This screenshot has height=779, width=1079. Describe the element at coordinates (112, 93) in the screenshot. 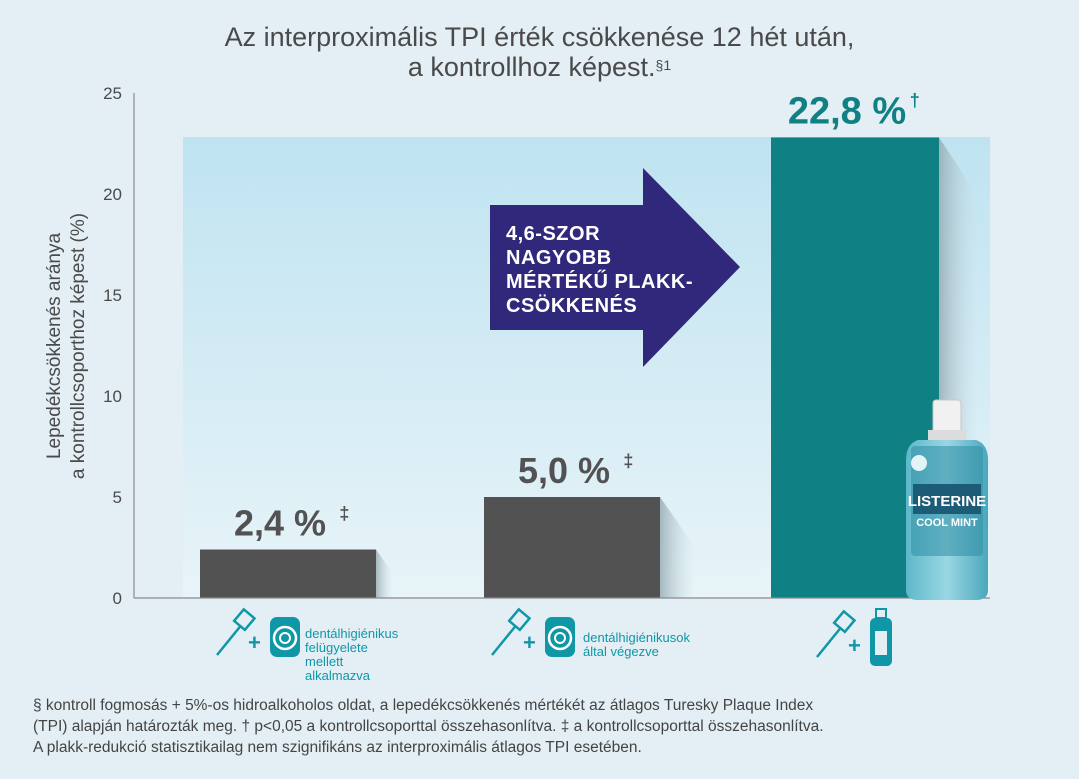

I see `y-tick-label: 25` at that location.